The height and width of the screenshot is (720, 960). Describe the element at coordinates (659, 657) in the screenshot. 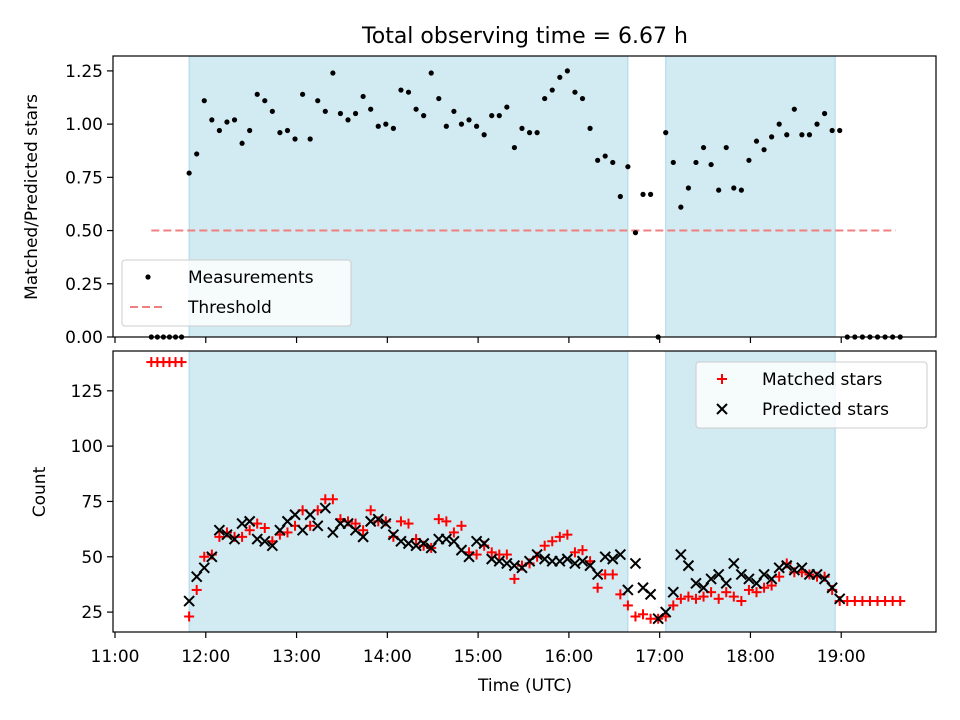

I see `time-x-tick-label: 17:00` at that location.